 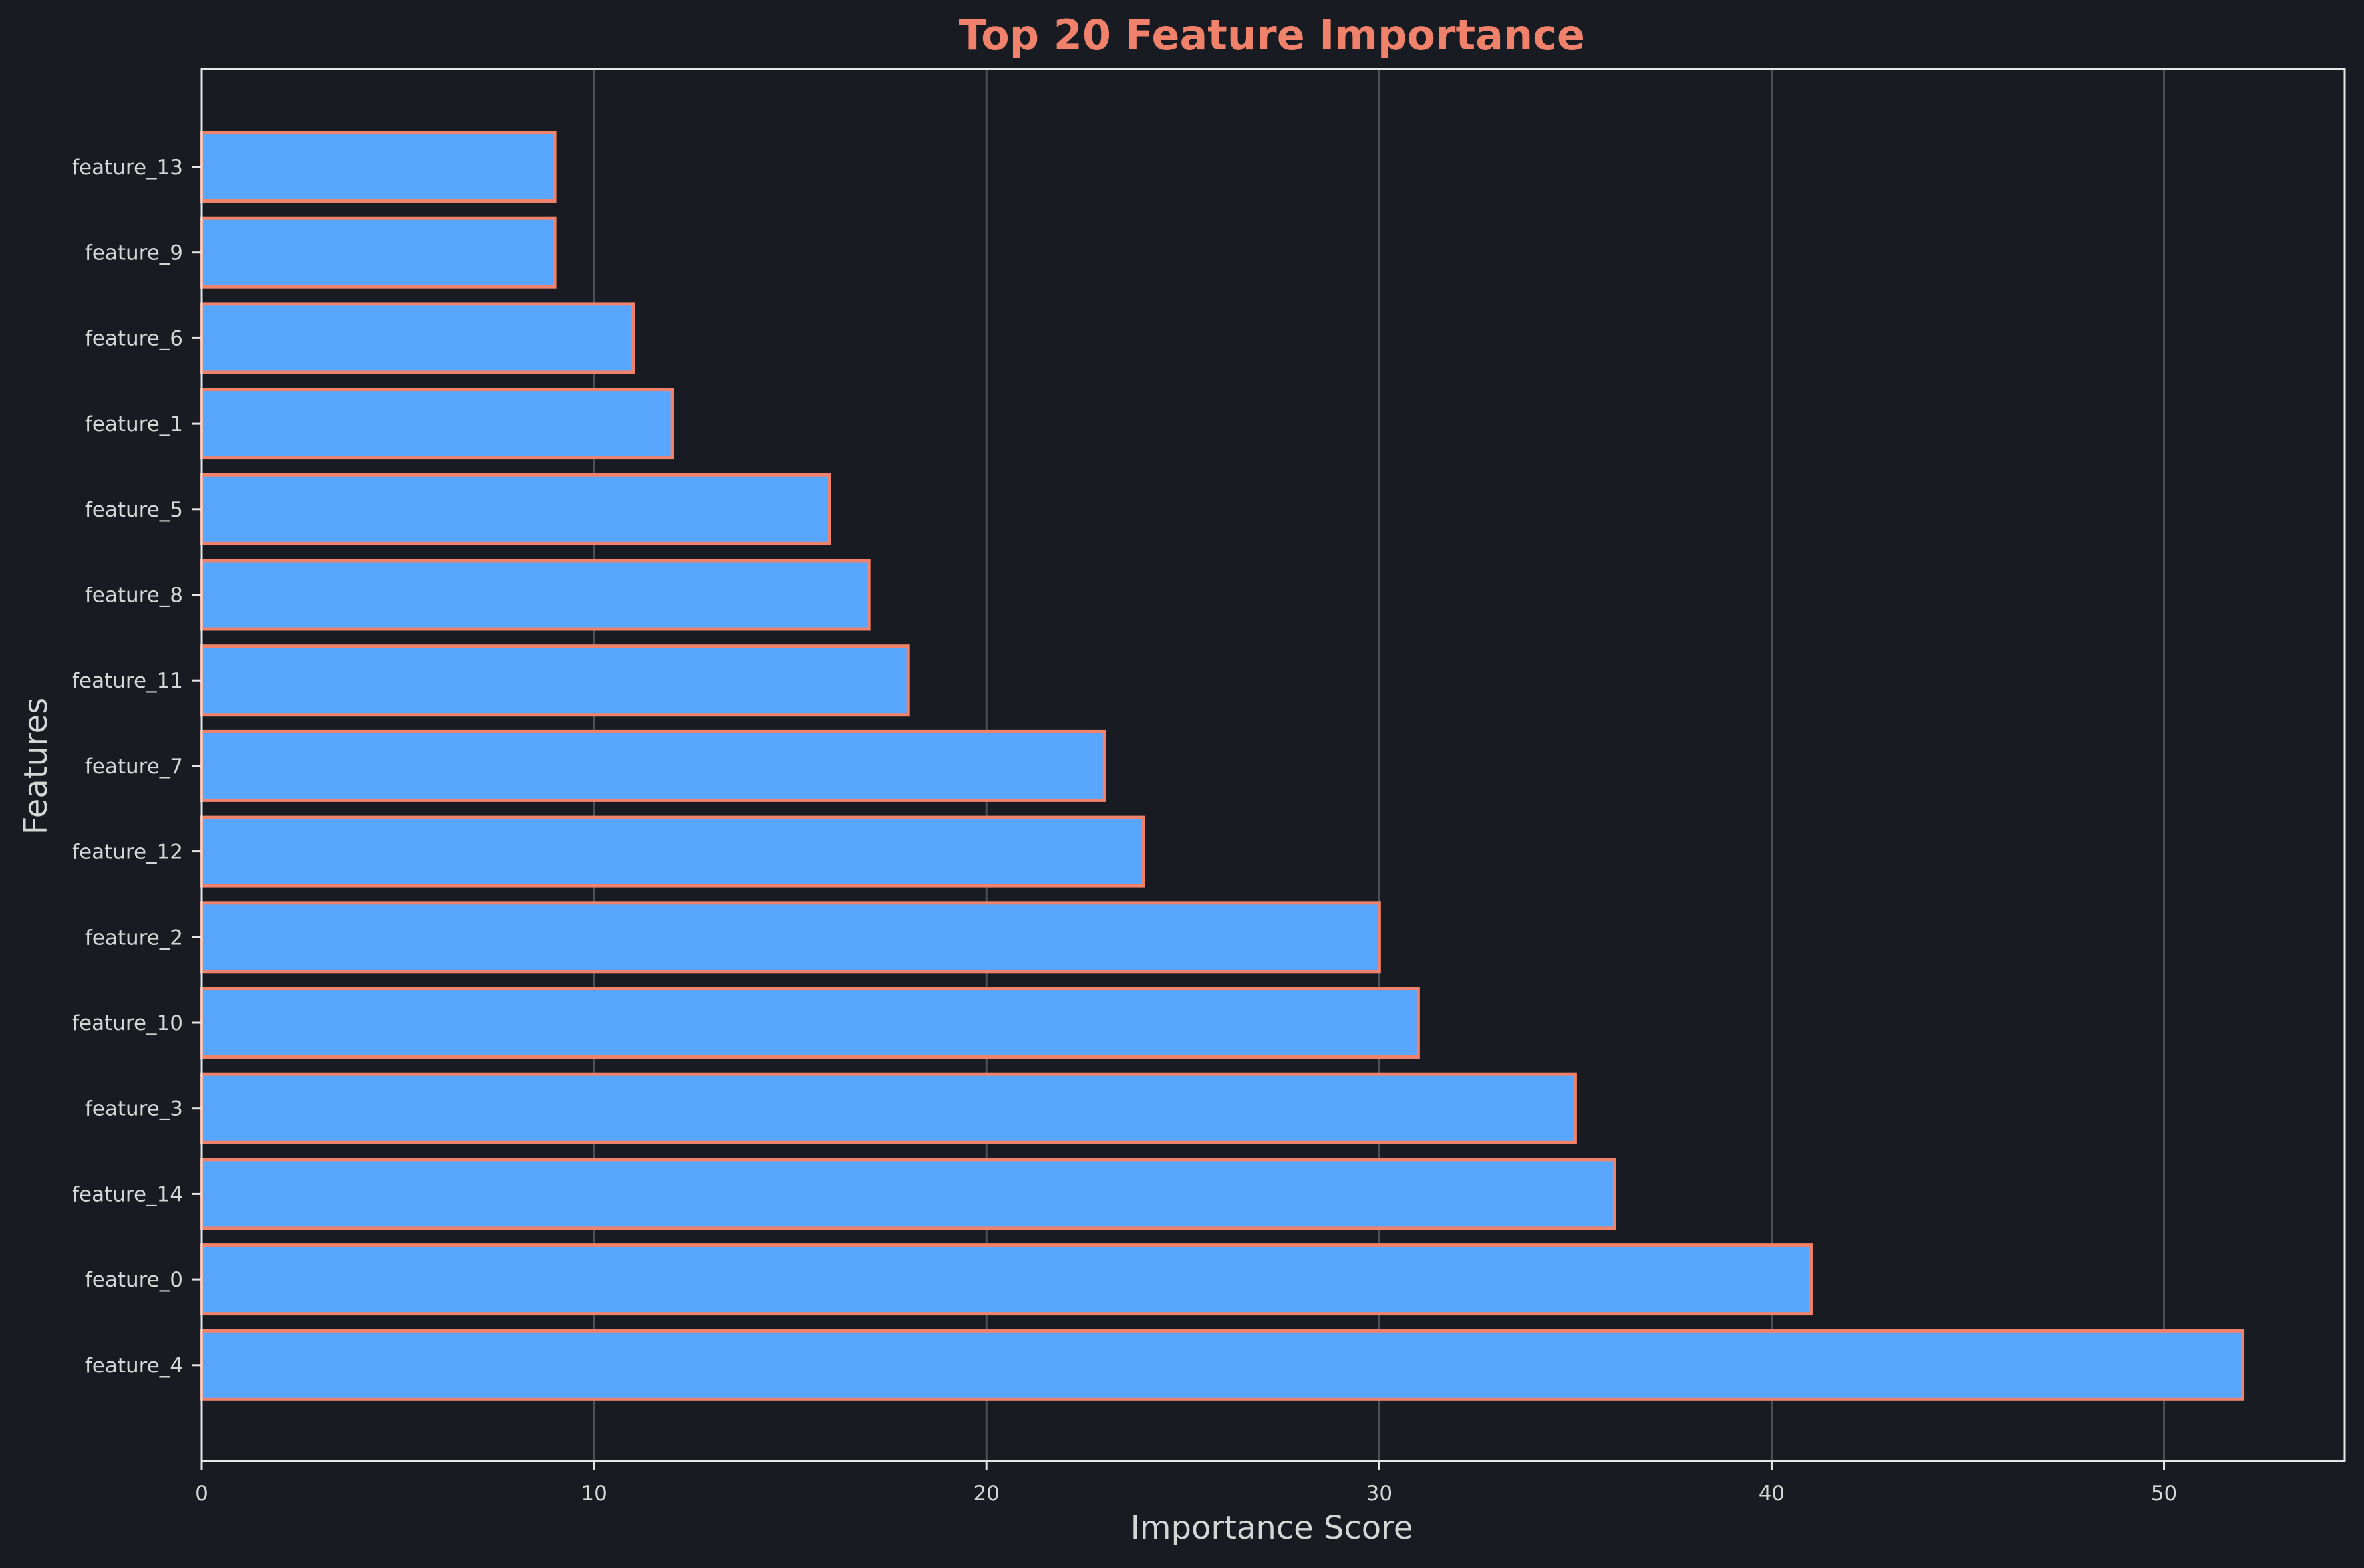 What do you see at coordinates (134, 1366) in the screenshot?
I see `y-tick-label: feature_4` at bounding box center [134, 1366].